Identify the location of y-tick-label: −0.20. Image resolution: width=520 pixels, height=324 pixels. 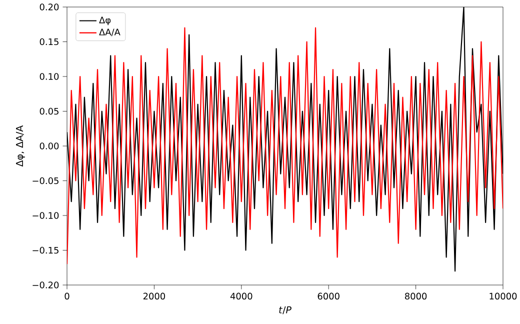
(45, 285).